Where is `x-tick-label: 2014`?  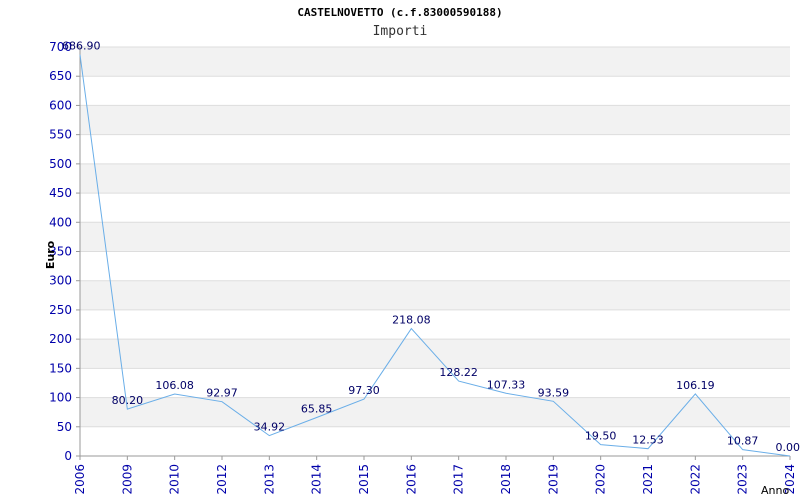
x-tick-label: 2014 is located at coordinates (317, 479).